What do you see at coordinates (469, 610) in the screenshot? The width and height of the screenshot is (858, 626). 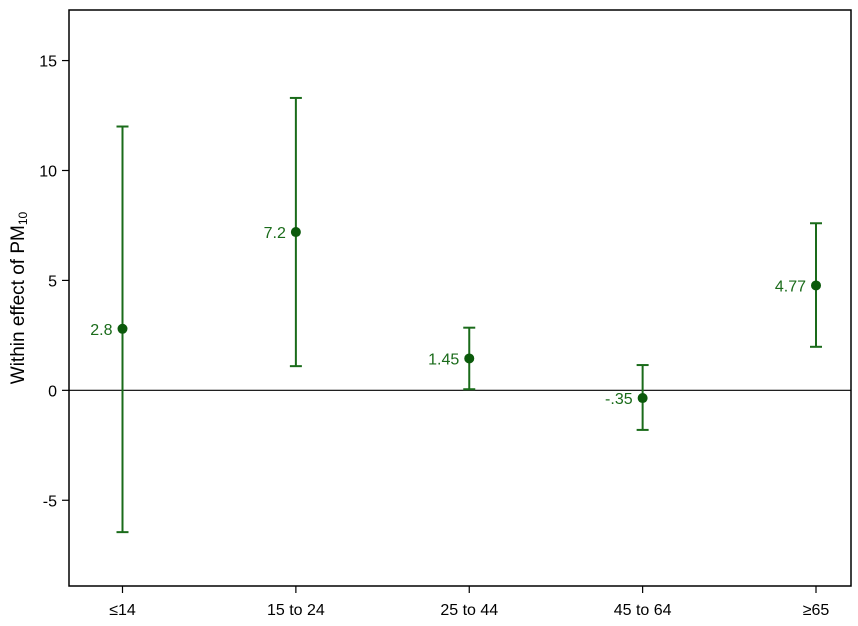 I see `x-tick-label: 25 to 44` at bounding box center [469, 610].